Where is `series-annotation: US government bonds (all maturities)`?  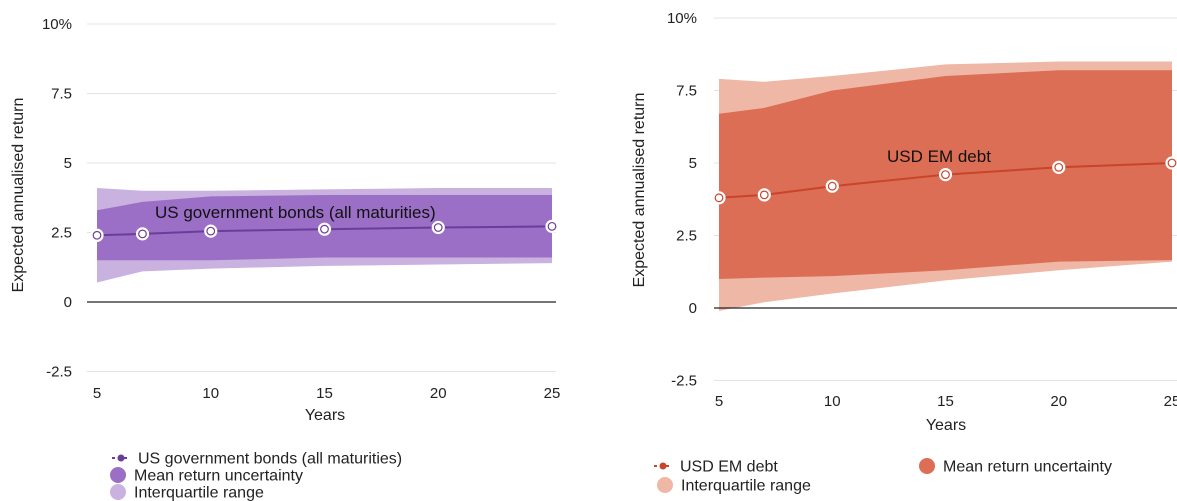
series-annotation: US government bonds (all maturities) is located at coordinates (295, 212).